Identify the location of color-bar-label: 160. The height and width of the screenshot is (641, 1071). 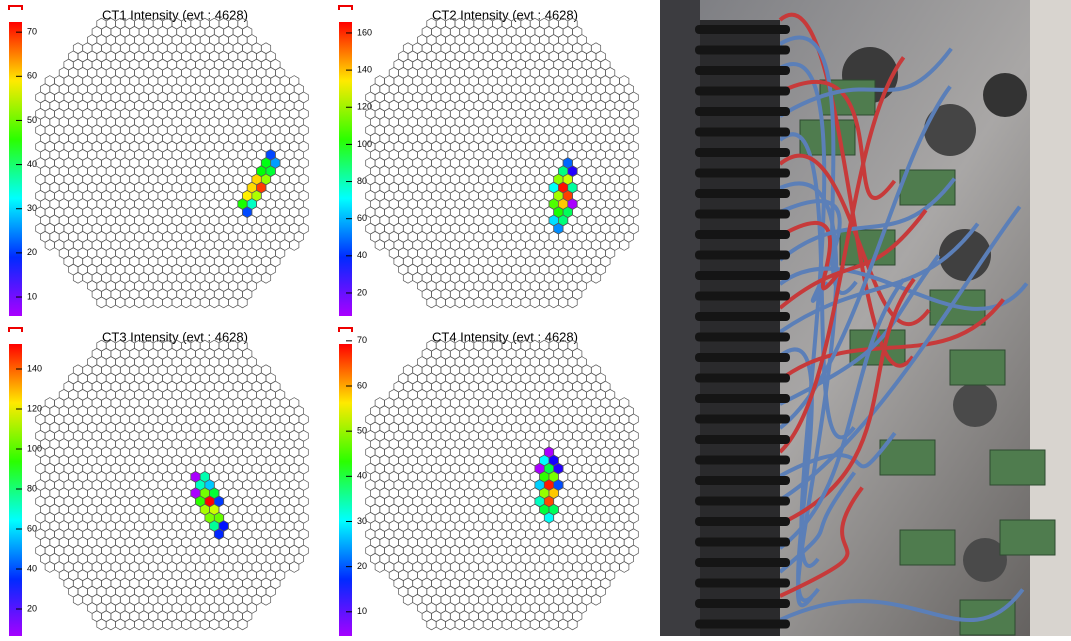
(364, 32).